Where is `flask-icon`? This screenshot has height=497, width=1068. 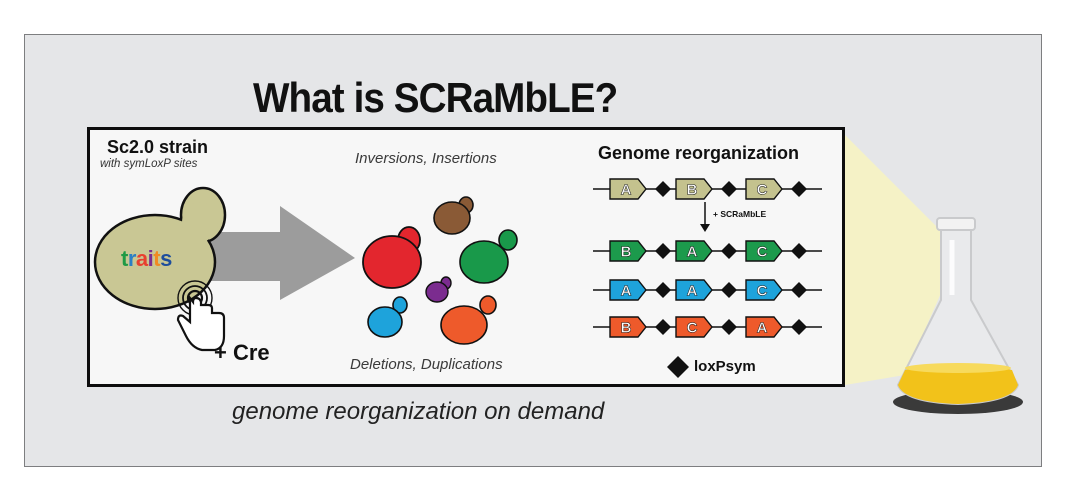
flask-icon is located at coordinates (958, 315).